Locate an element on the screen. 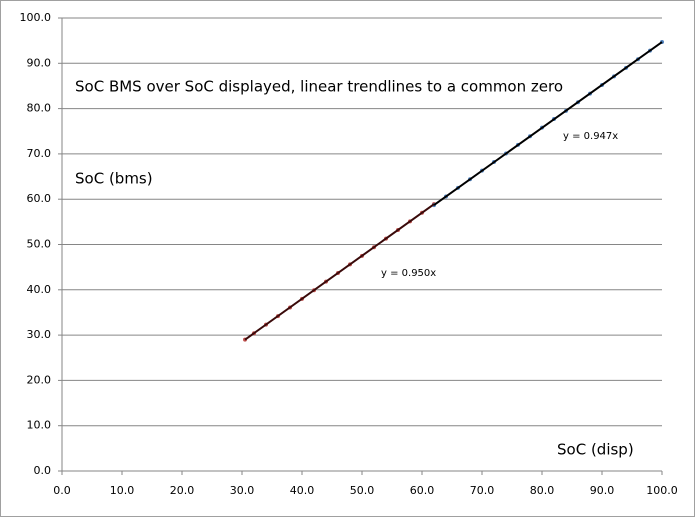 This screenshot has height=517, width=695. y-tick-label: 0.0 is located at coordinates (43, 470).